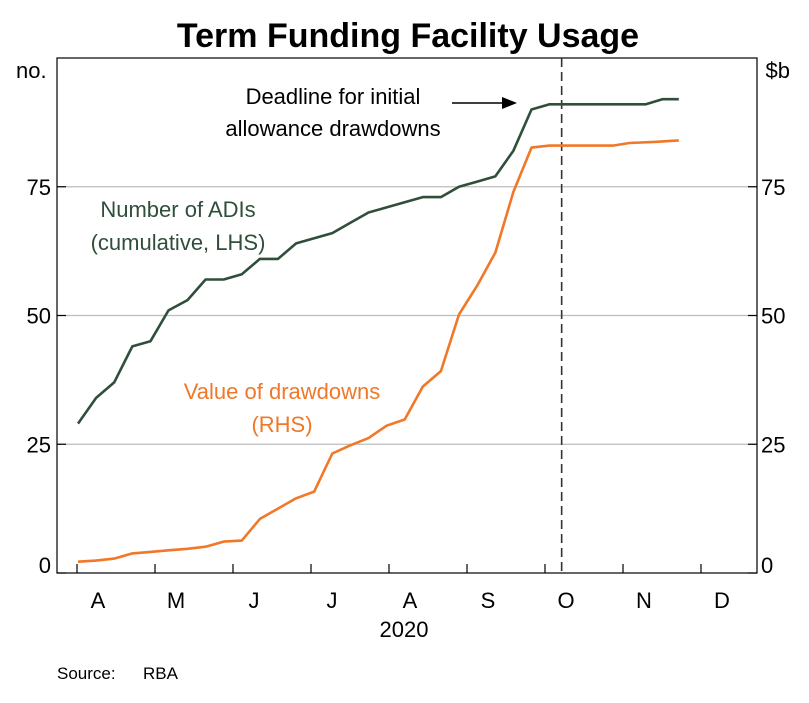 This screenshot has width=809, height=703. I want to click on deadline-arrow-head, so click(509, 103).